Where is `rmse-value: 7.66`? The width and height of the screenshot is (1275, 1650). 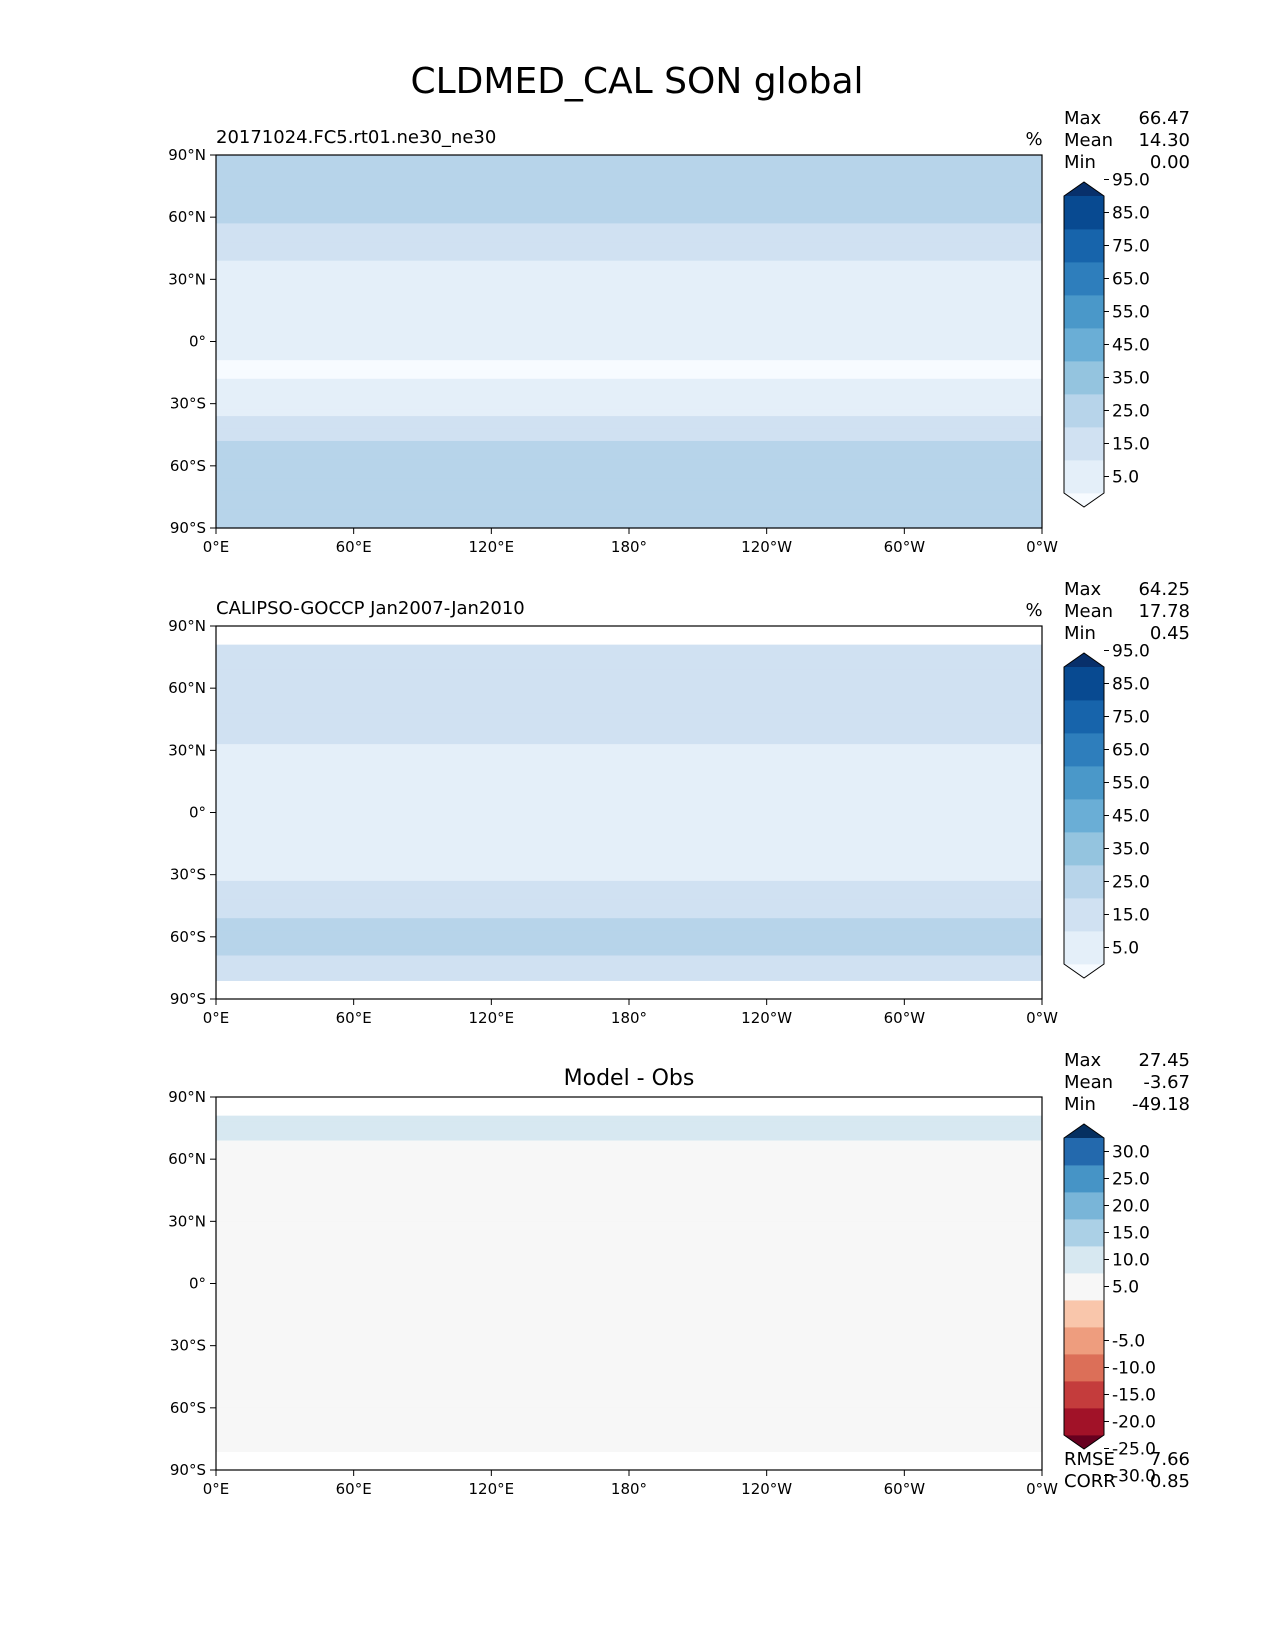
rmse-value: 7.66 is located at coordinates (1170, 1459).